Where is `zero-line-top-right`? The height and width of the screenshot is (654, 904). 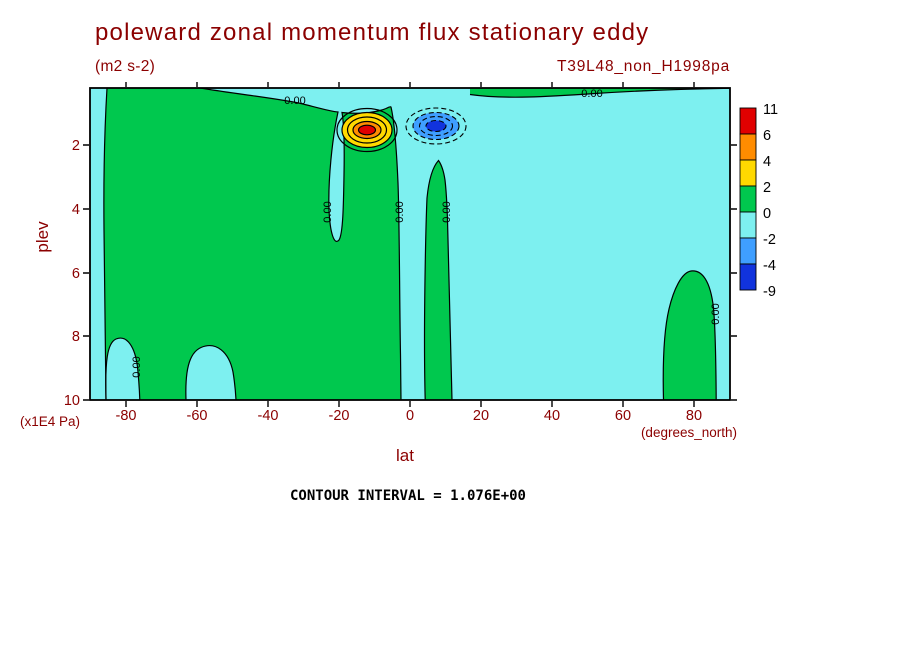
zero-line-top-right is located at coordinates (599, 93).